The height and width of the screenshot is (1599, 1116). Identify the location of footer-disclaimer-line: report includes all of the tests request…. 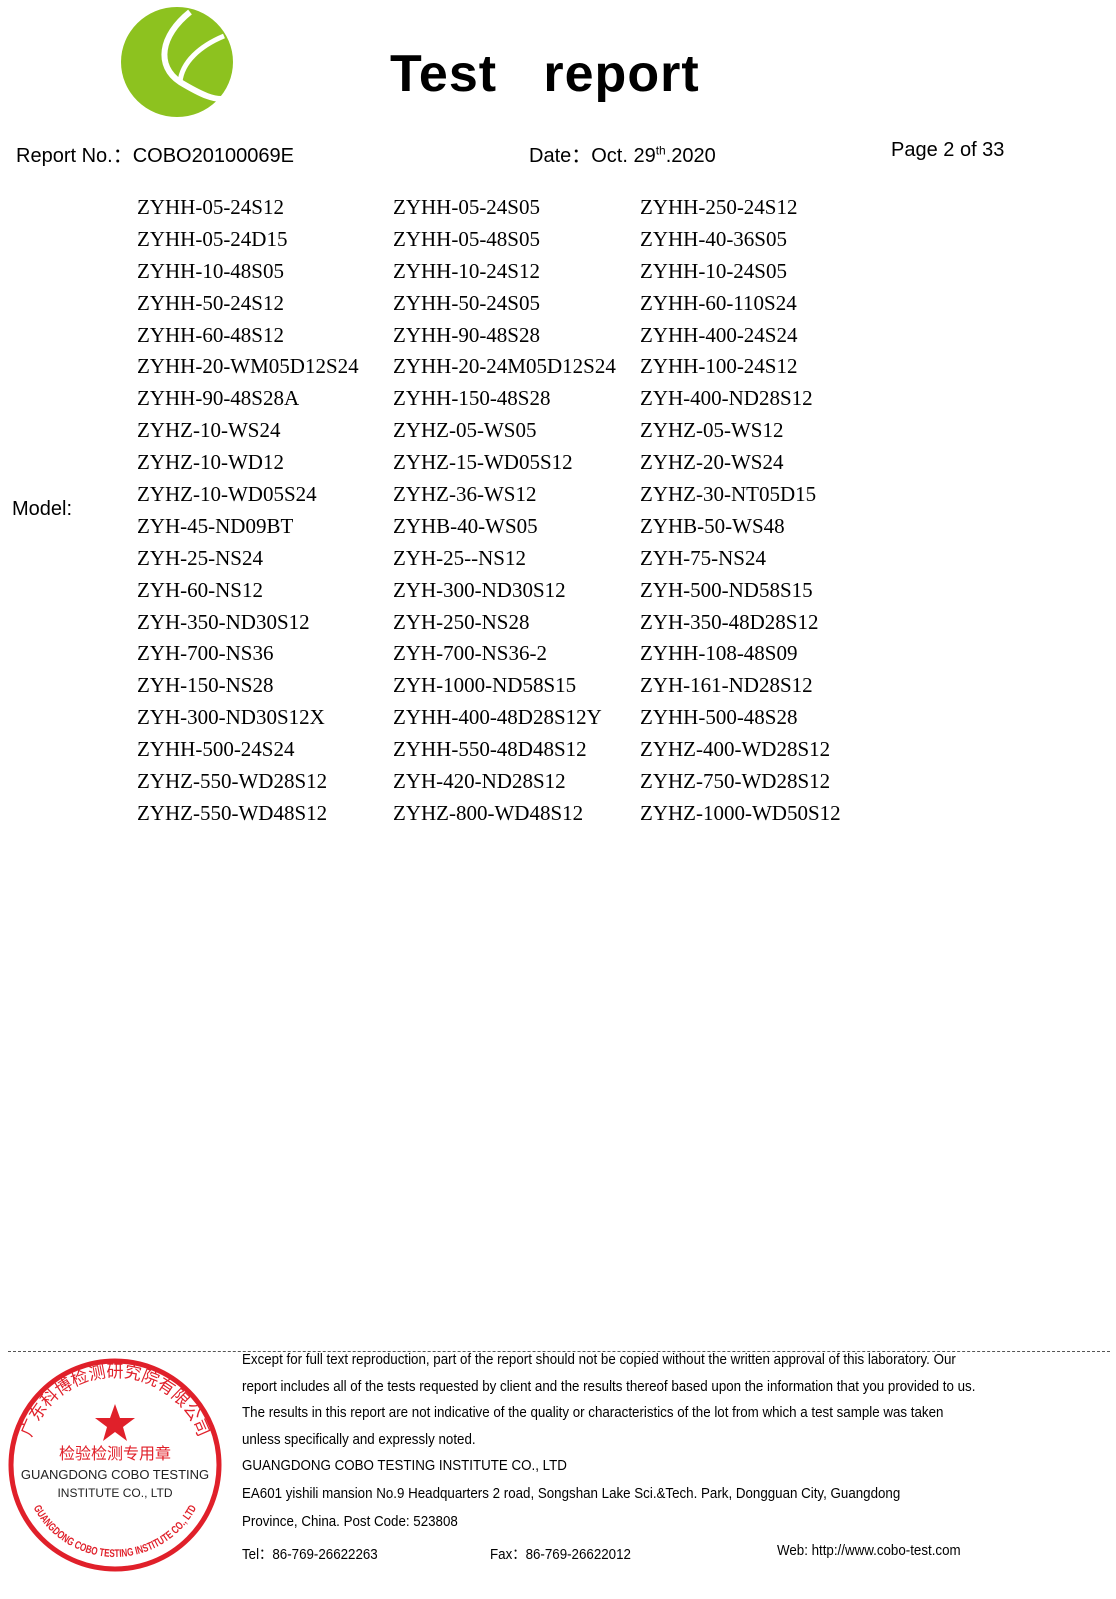
(609, 1387).